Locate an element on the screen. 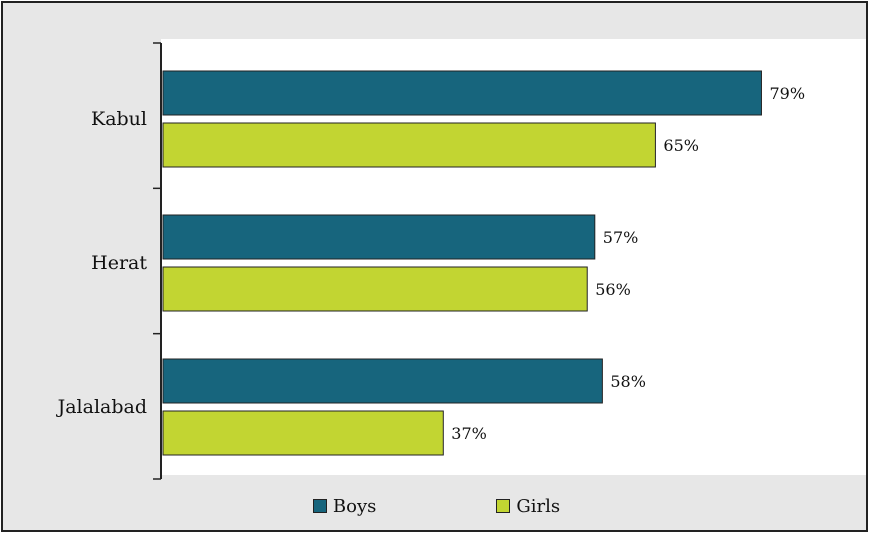  legend-item-girls: Girls is located at coordinates (528, 506).